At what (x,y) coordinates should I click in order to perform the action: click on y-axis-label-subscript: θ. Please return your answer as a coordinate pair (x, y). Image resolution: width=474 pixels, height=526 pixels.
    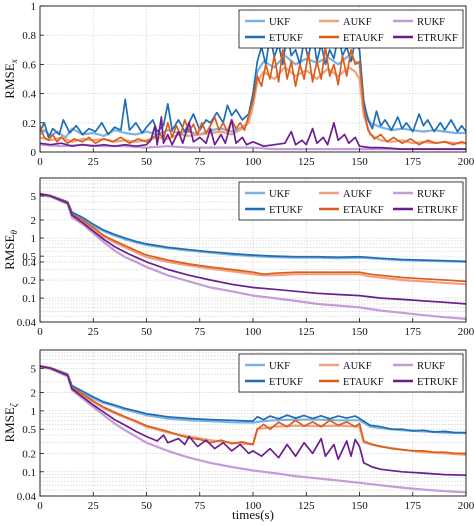
    Looking at the image, I should click on (14, 232).